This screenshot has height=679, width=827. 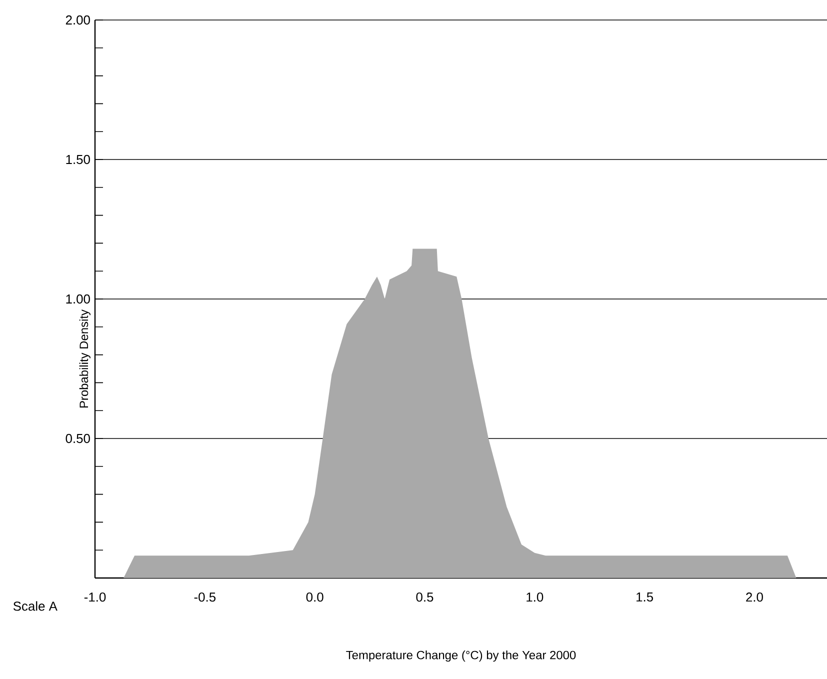 What do you see at coordinates (425, 597) in the screenshot?
I see `x-tick-label: 0.5` at bounding box center [425, 597].